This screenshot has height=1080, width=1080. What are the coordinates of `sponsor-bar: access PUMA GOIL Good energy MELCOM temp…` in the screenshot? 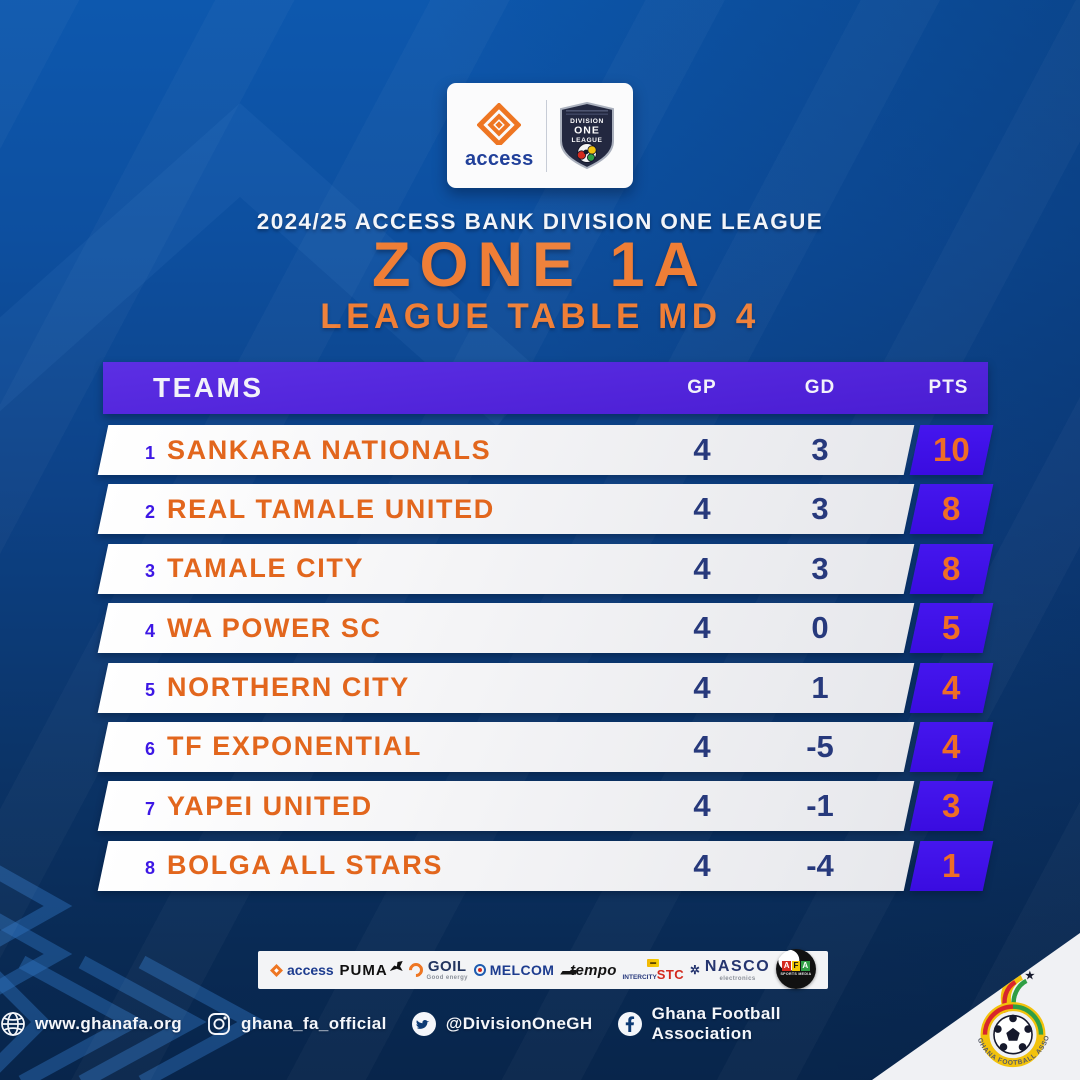 It's located at (543, 968).